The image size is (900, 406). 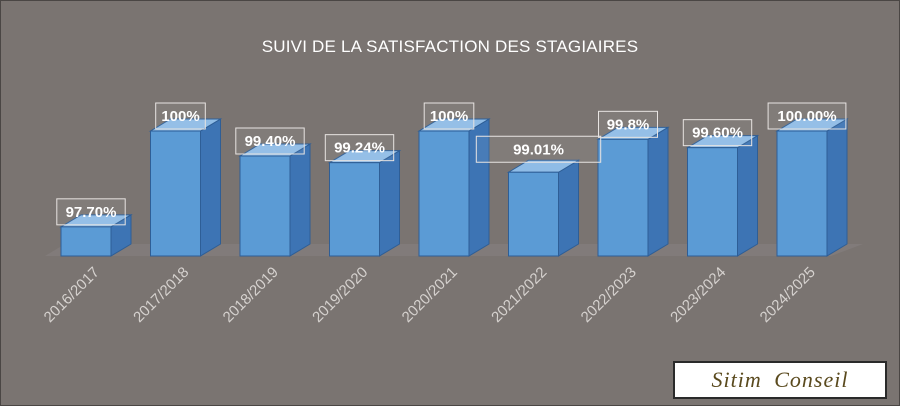 I want to click on data-label: 99.8%, so click(x=628, y=124).